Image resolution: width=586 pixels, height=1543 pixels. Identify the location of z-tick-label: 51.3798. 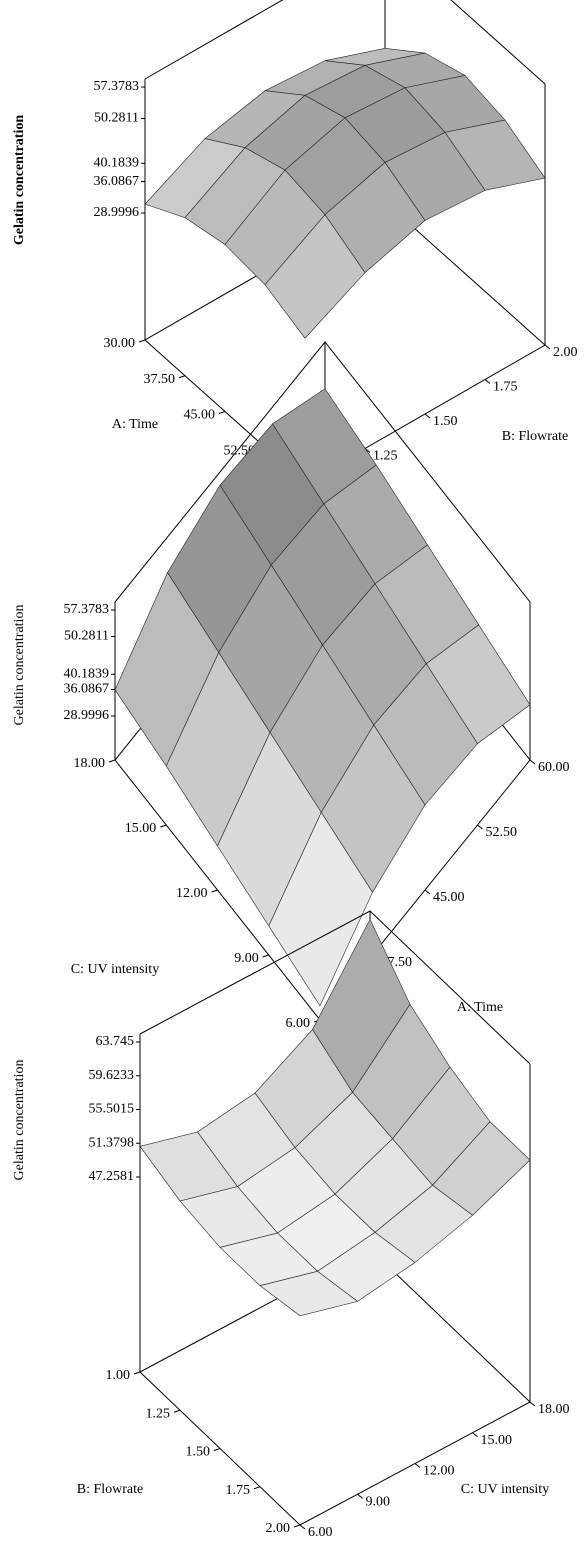
(112, 1142).